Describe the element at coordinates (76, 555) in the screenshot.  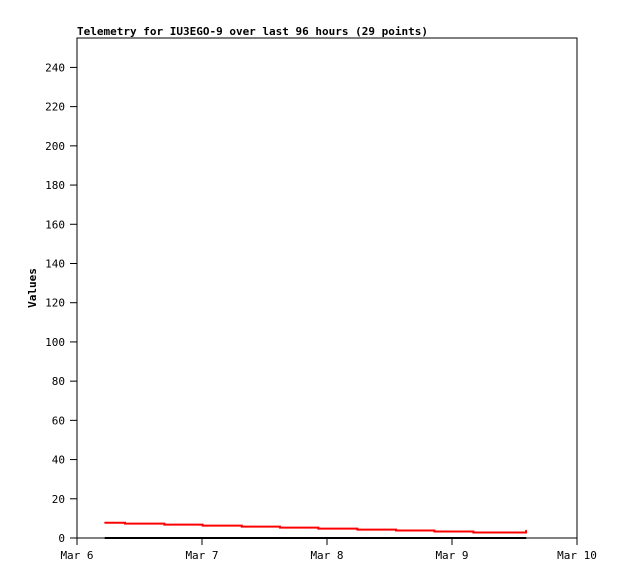
I see `x-tick-label: Mar 6` at that location.